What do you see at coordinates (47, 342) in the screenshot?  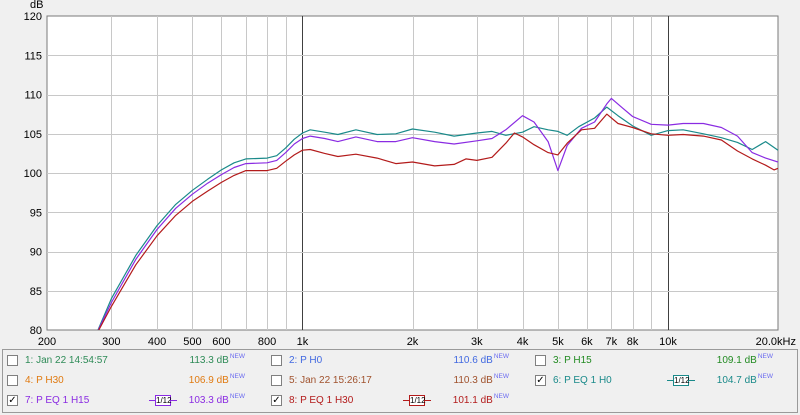 I see `x-tick-label: 200` at bounding box center [47, 342].